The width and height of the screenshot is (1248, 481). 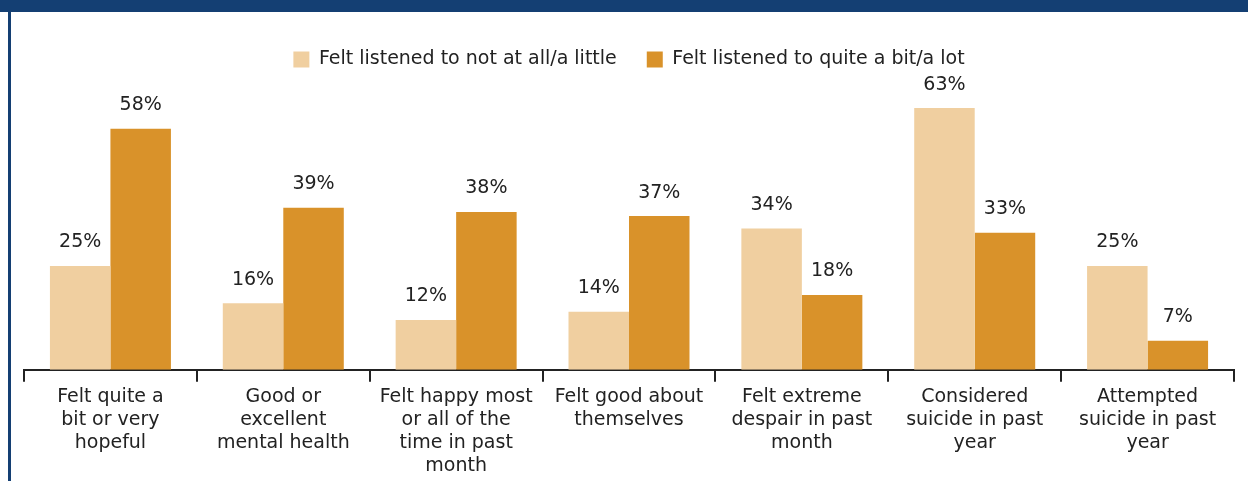 What do you see at coordinates (771, 202) in the screenshot?
I see `data-label: 34%` at bounding box center [771, 202].